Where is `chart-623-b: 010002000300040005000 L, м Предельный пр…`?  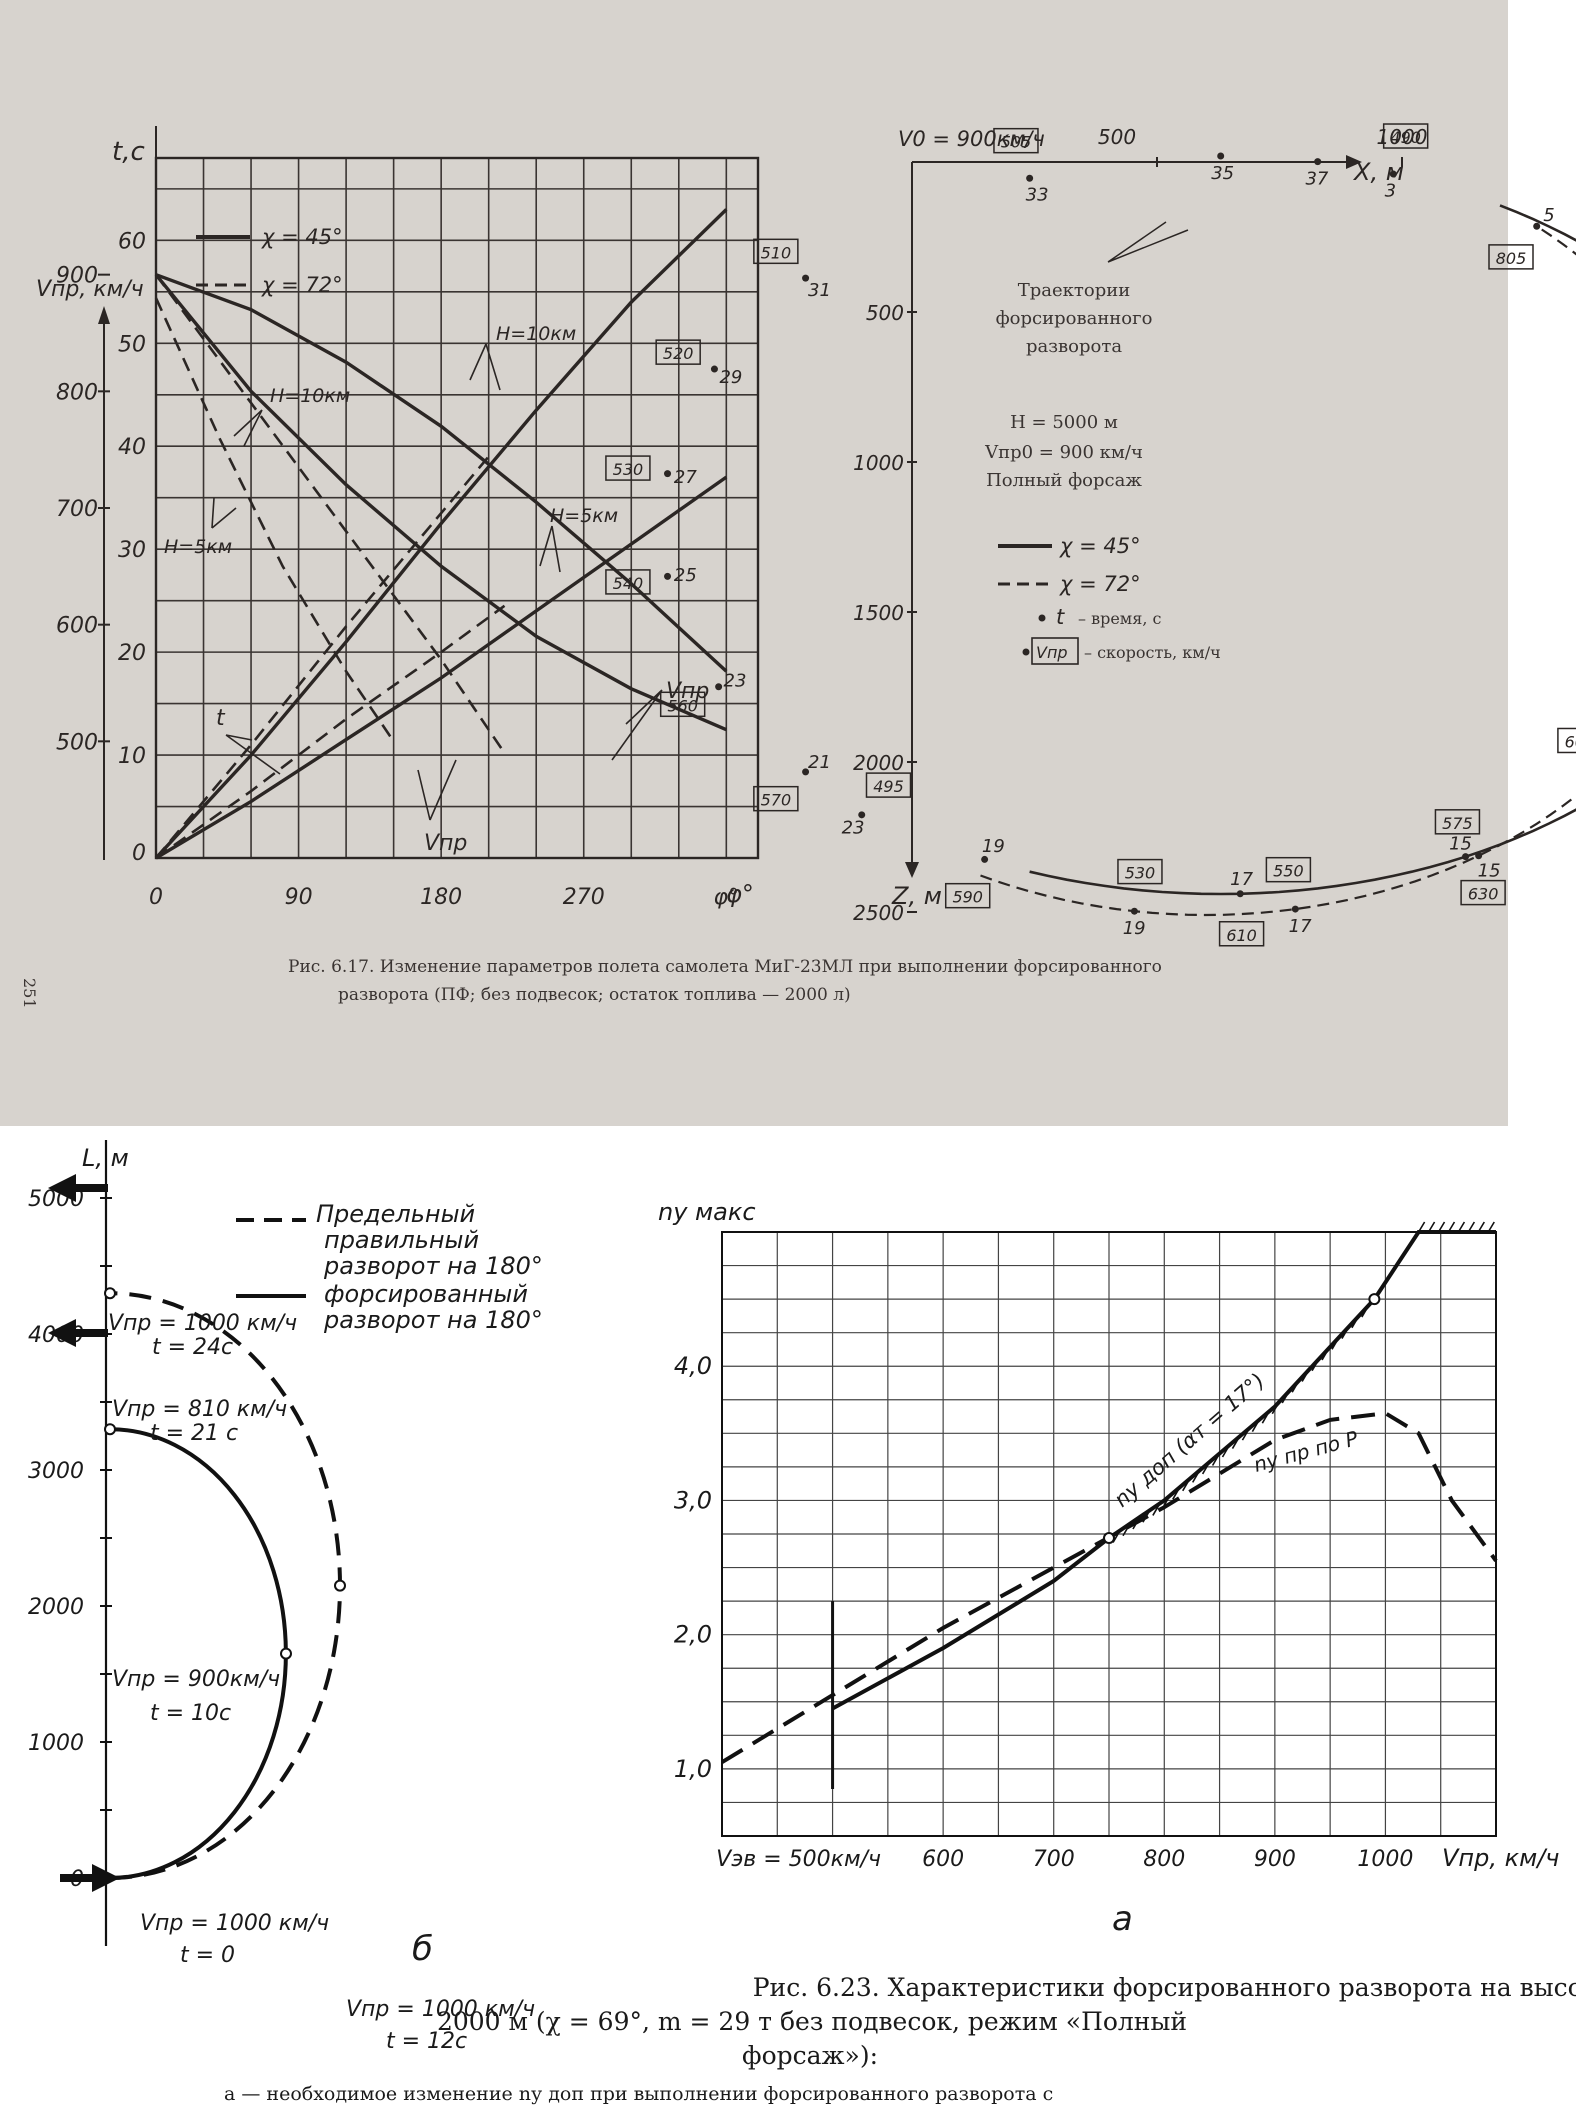 chart-623-b: 010002000300040005000 L, м Предельный пр… is located at coordinates (285, 1597).